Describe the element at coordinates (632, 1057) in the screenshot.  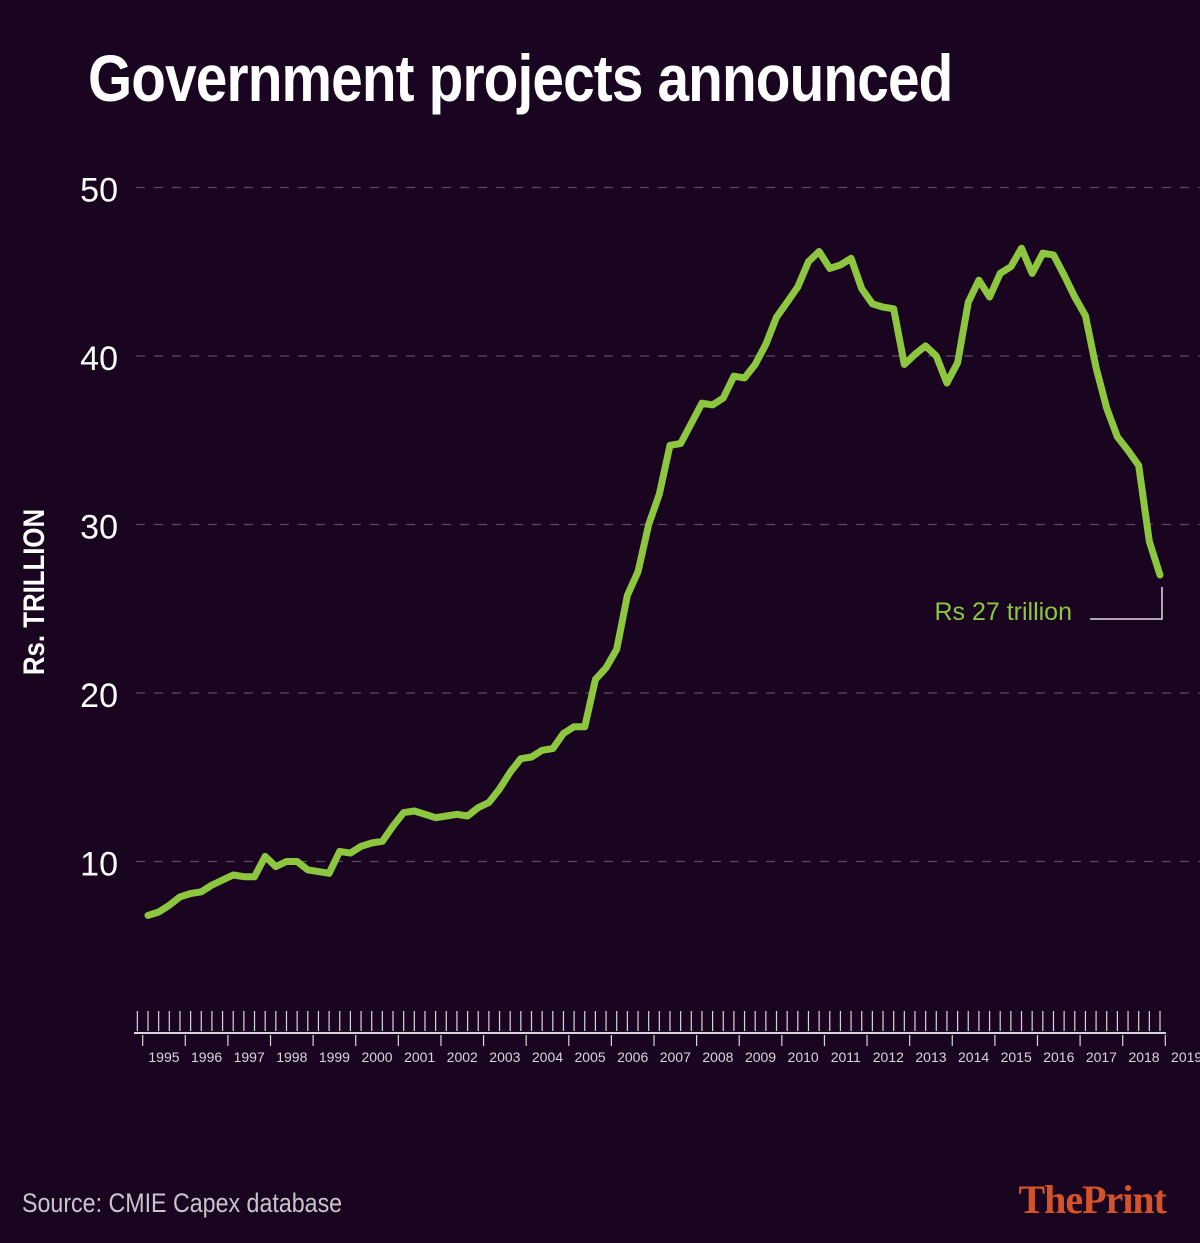
I see `x-tick-label: 2006` at that location.